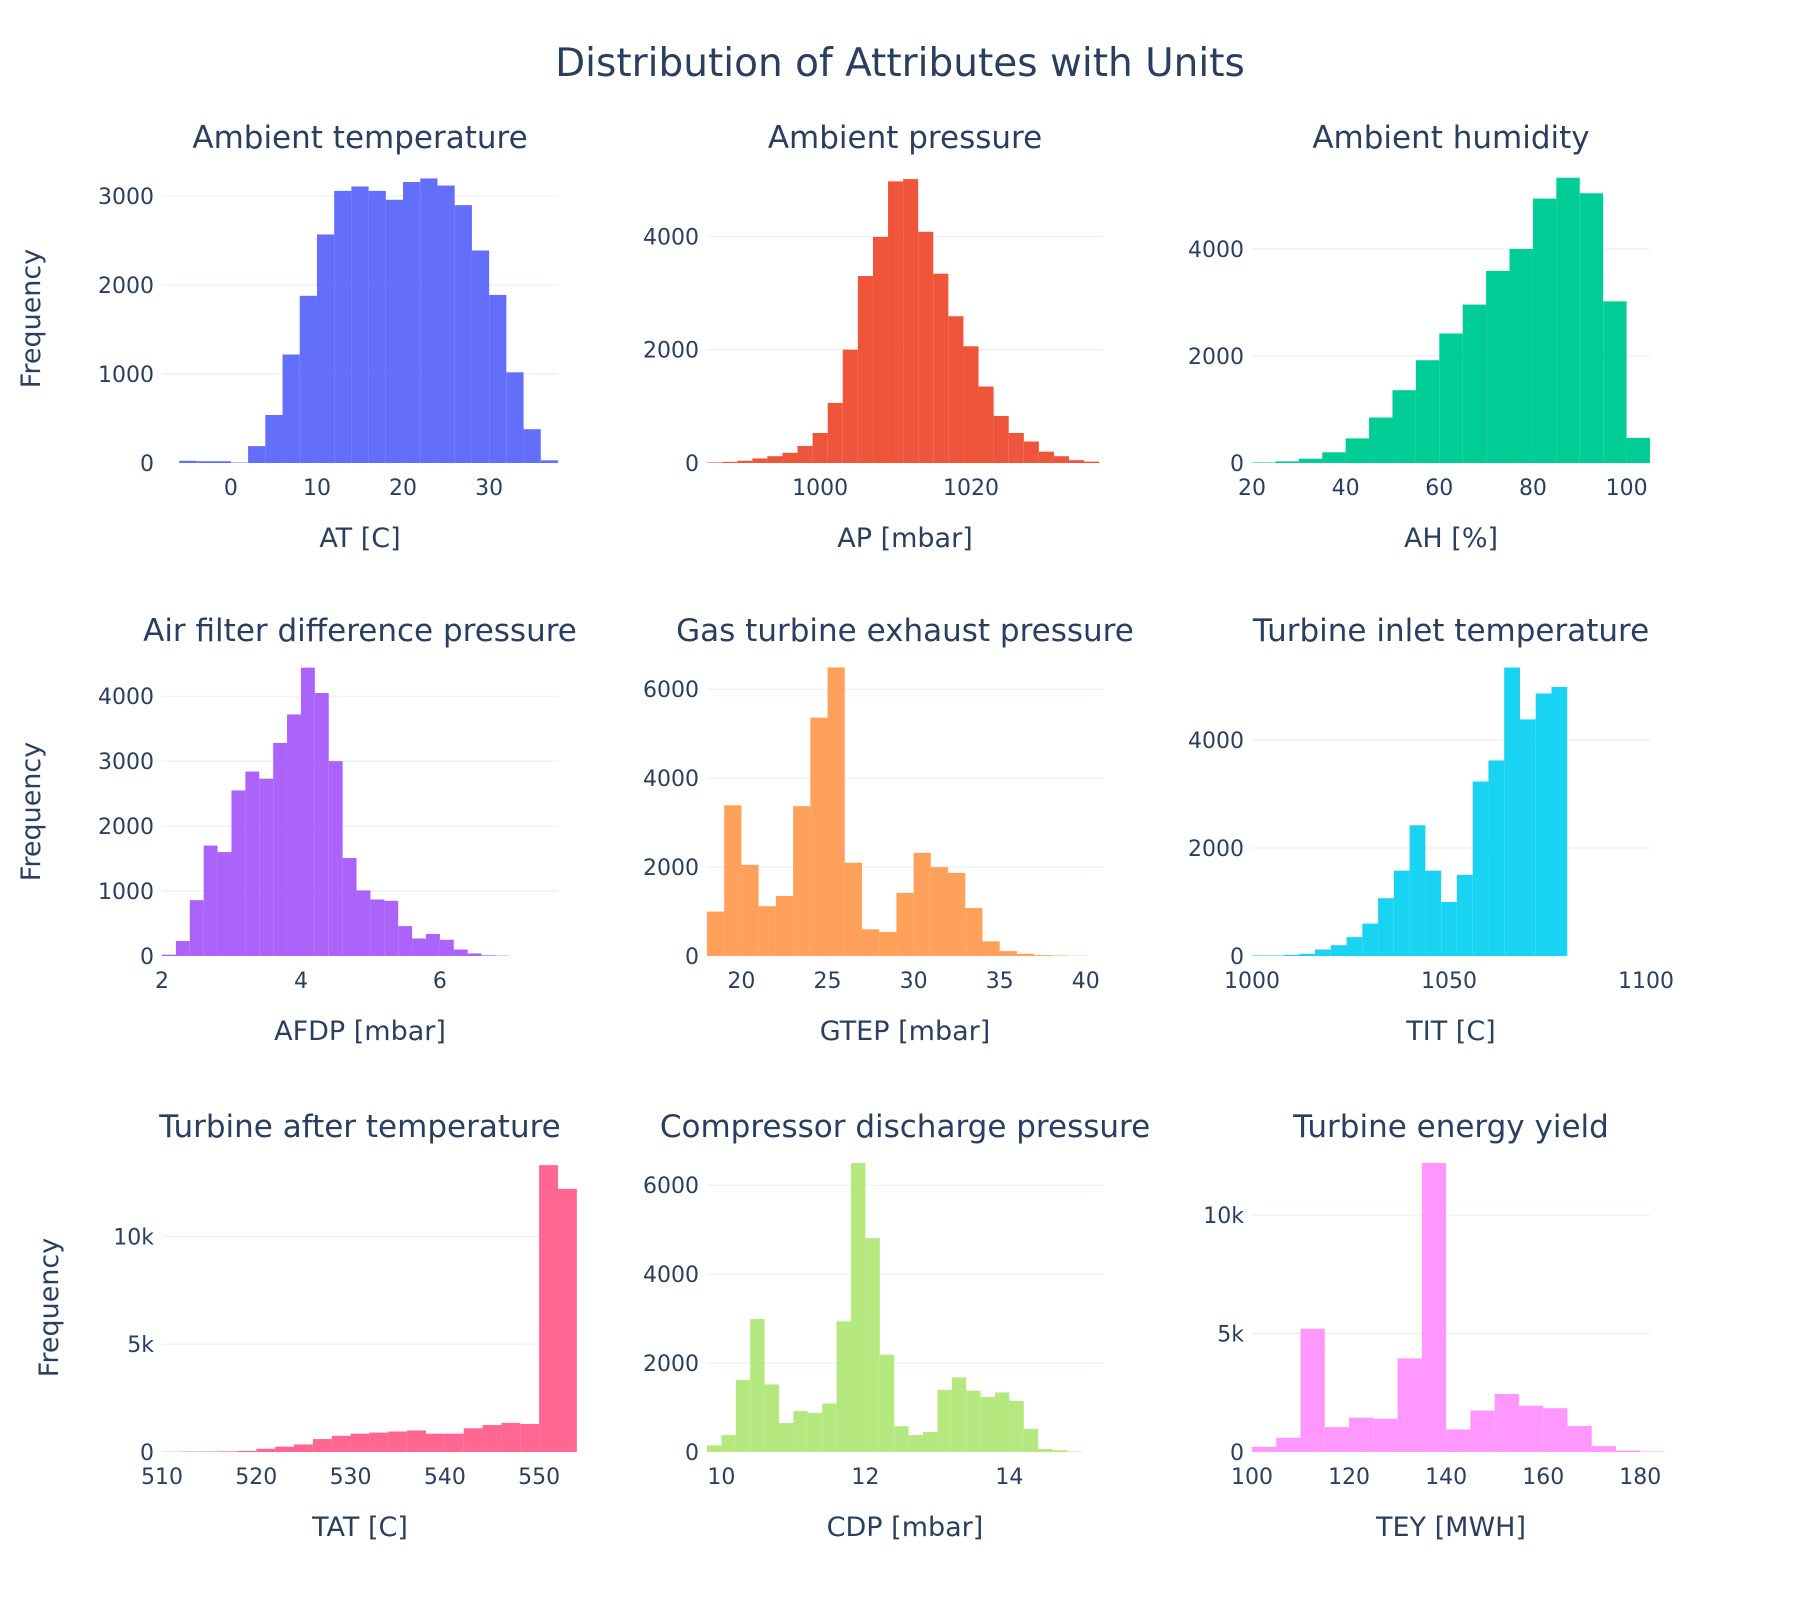 This screenshot has width=1800, height=1604. What do you see at coordinates (1646, 981) in the screenshot?
I see `x-tick-label: 1100` at bounding box center [1646, 981].